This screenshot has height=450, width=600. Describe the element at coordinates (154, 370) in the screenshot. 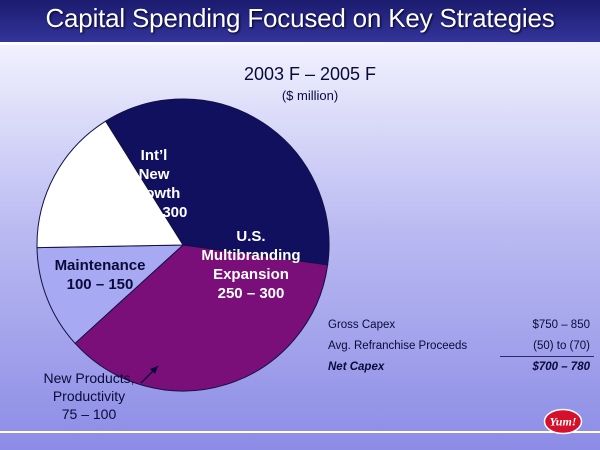

I see `callout-arrow-head` at that location.